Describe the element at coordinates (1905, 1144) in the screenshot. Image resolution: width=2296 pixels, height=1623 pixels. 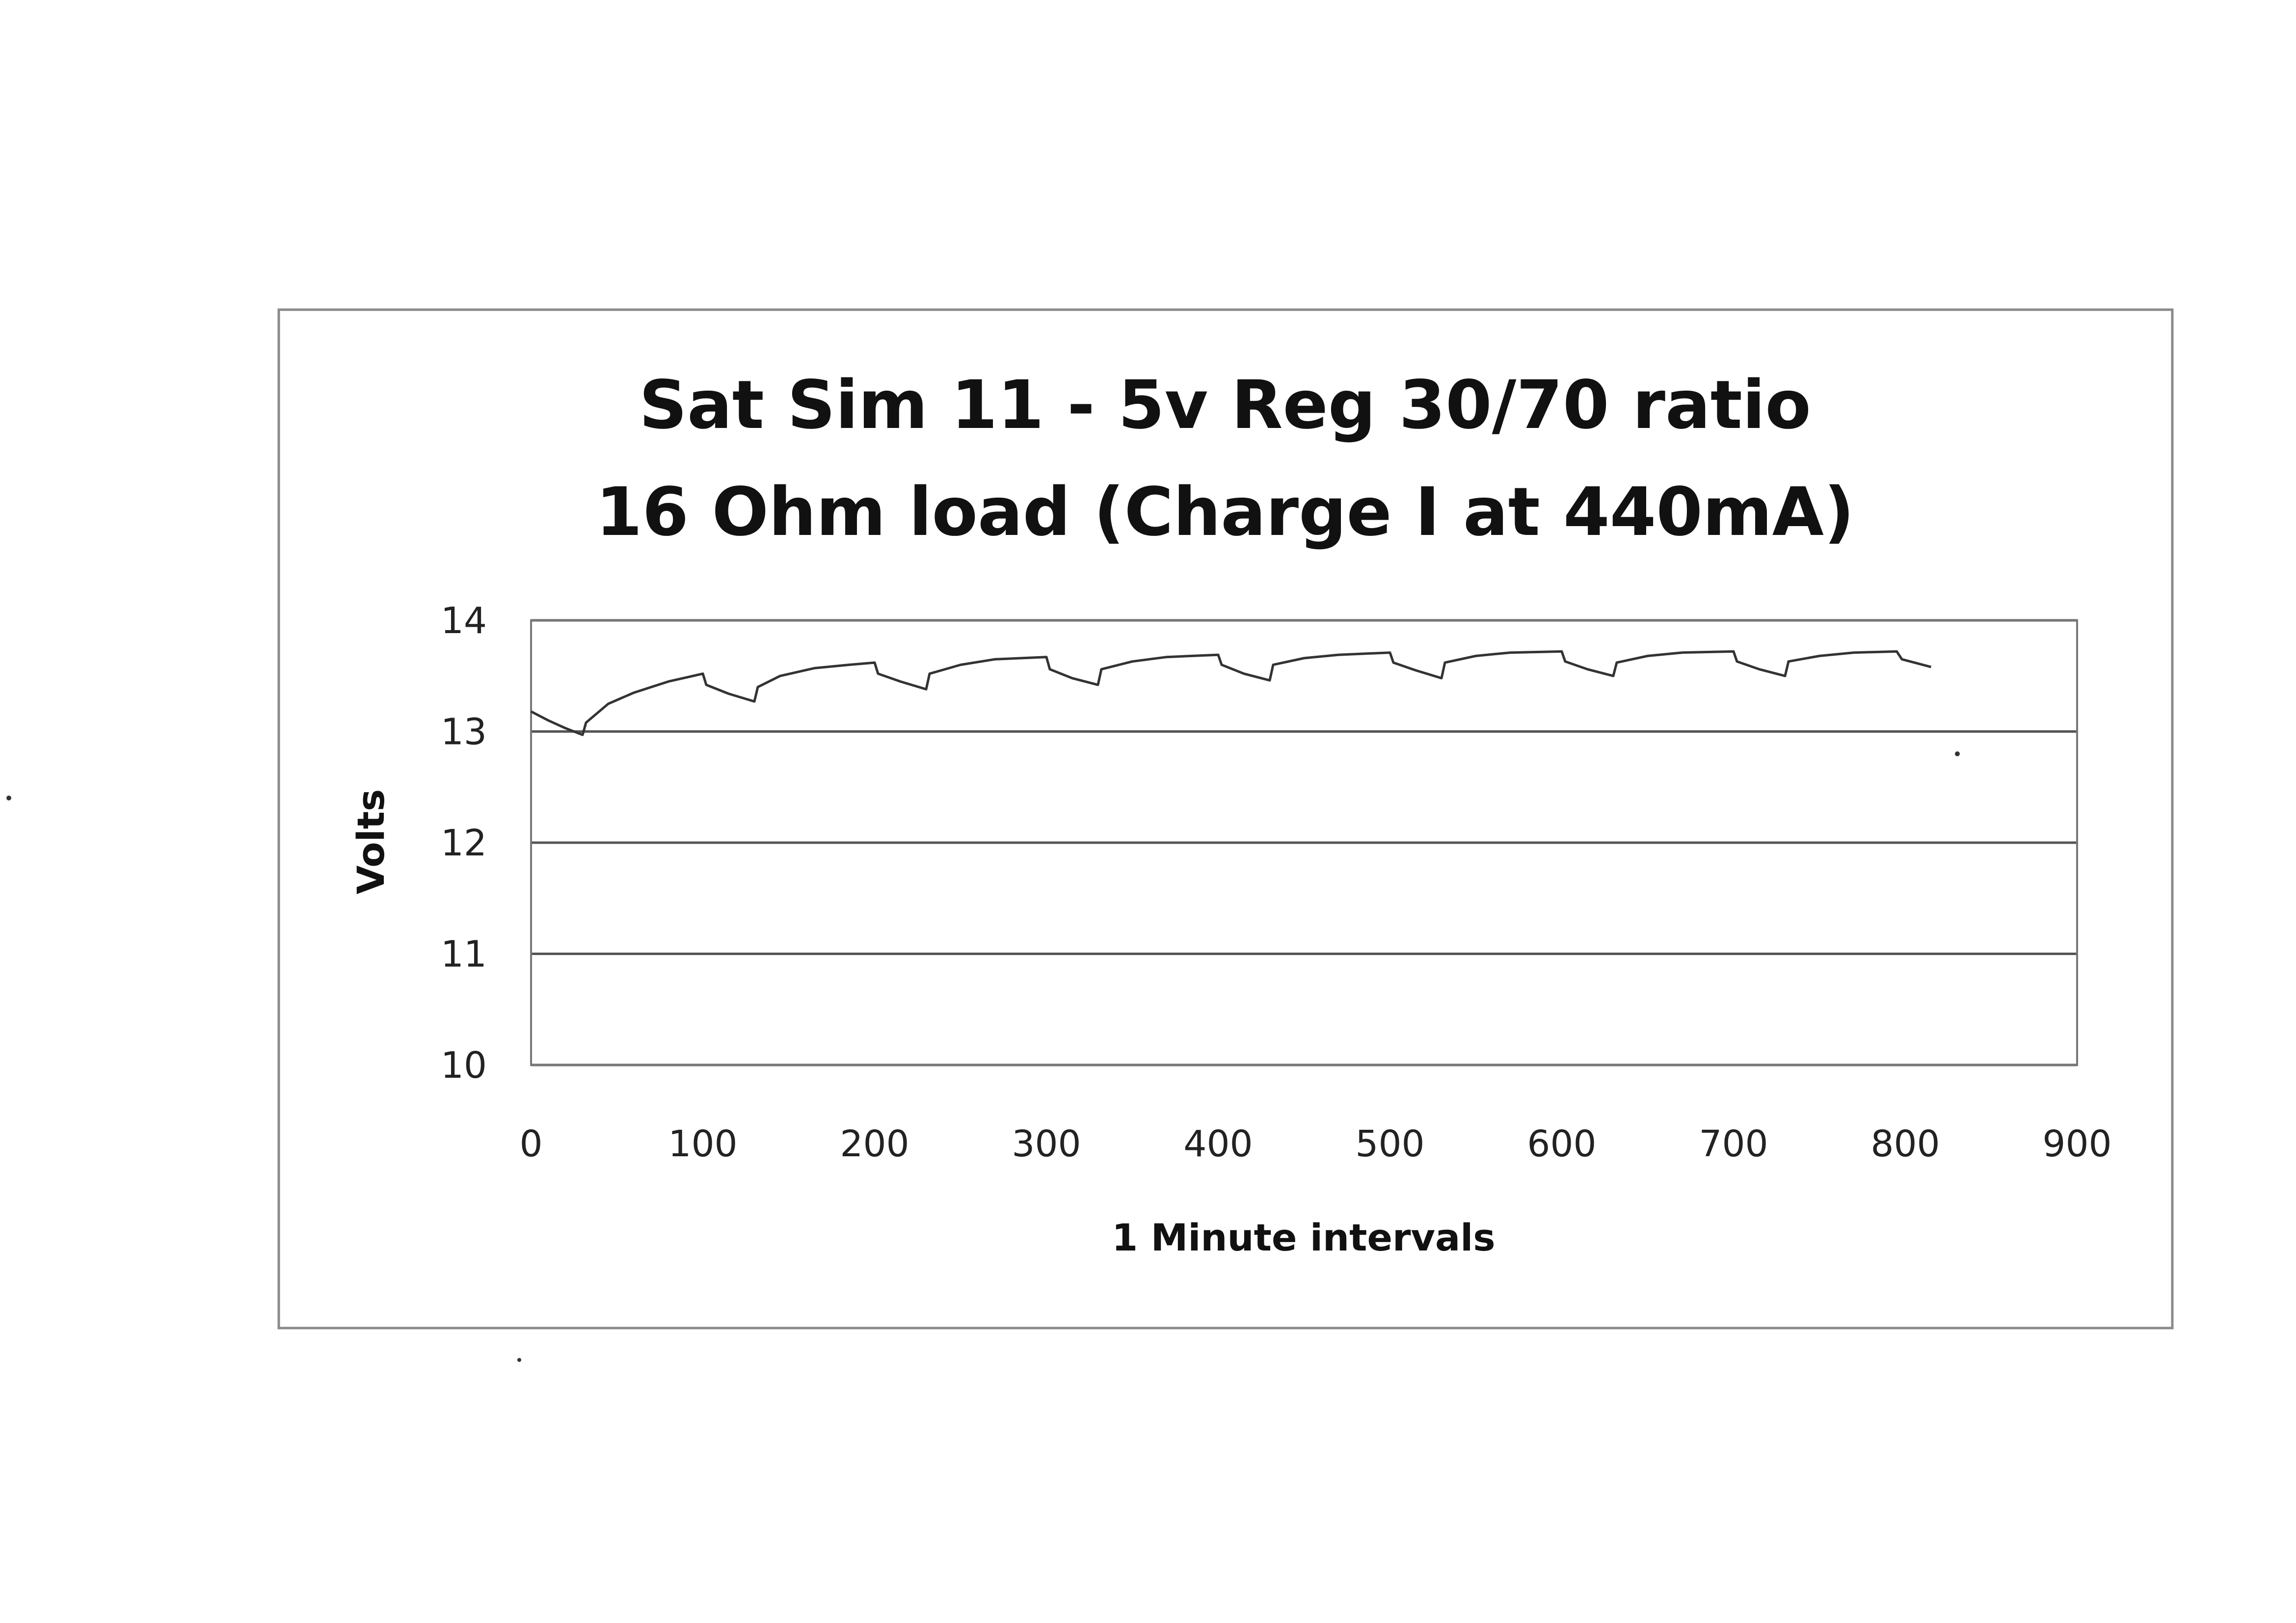
I see `x-tick-label: 800` at that location.